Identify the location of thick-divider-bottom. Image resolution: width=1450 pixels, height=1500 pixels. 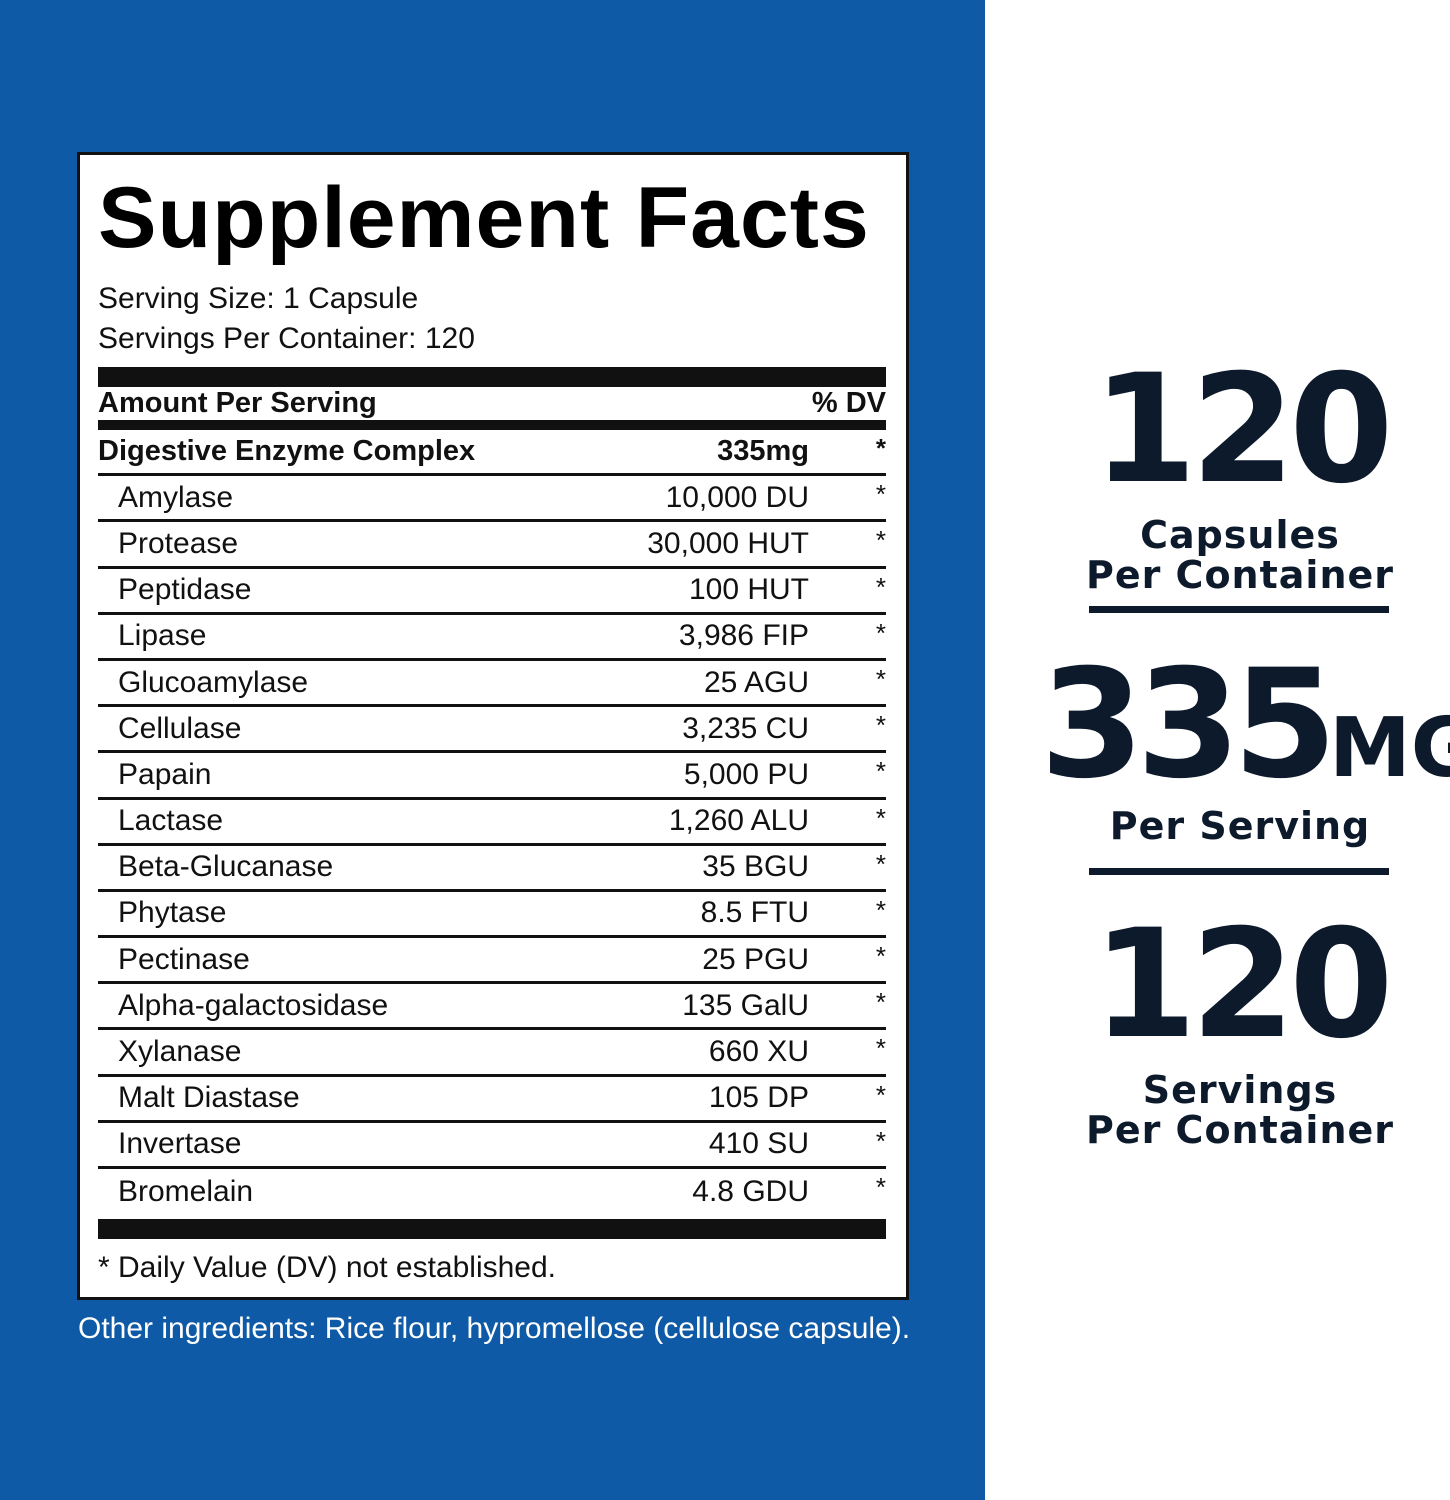
(492, 1229).